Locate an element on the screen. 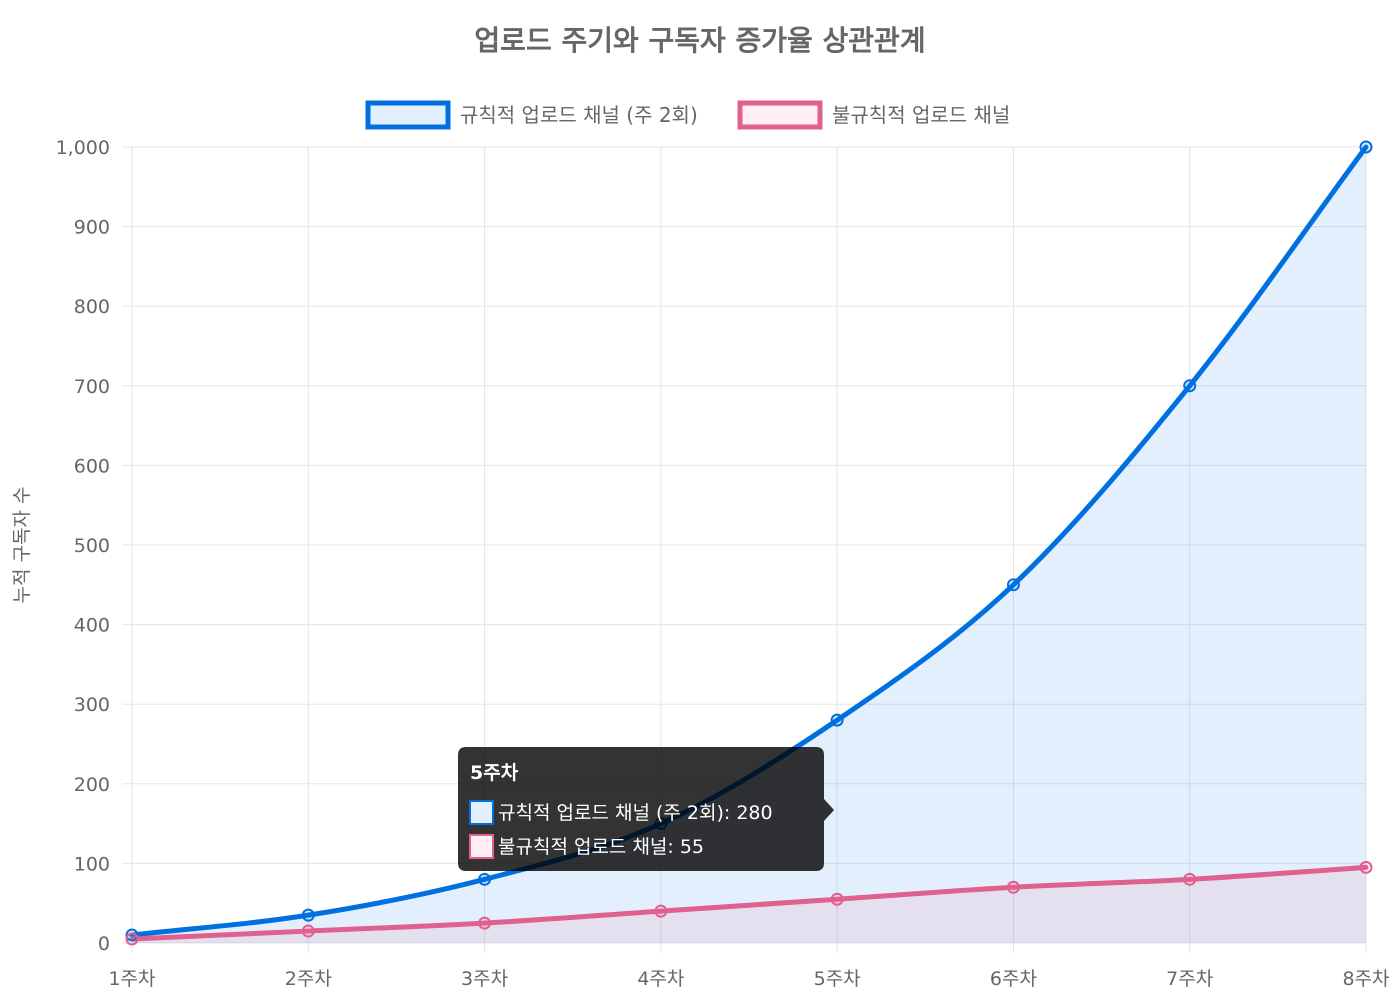 This screenshot has width=1400, height=1004. x-tick-label: 6주차 is located at coordinates (1013, 979).